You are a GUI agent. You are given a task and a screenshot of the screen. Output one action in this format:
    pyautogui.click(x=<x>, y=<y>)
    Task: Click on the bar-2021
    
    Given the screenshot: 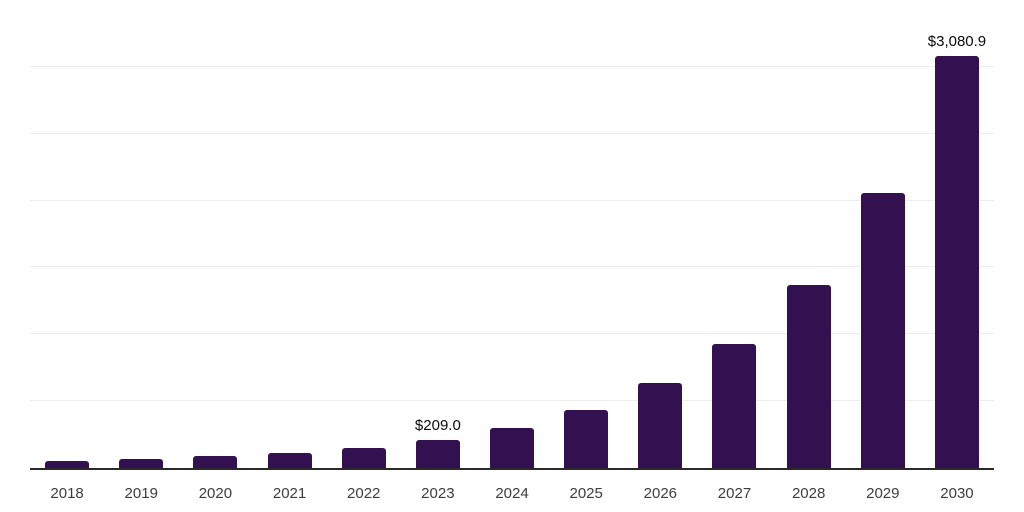 What is the action you would take?
    pyautogui.click(x=289, y=460)
    